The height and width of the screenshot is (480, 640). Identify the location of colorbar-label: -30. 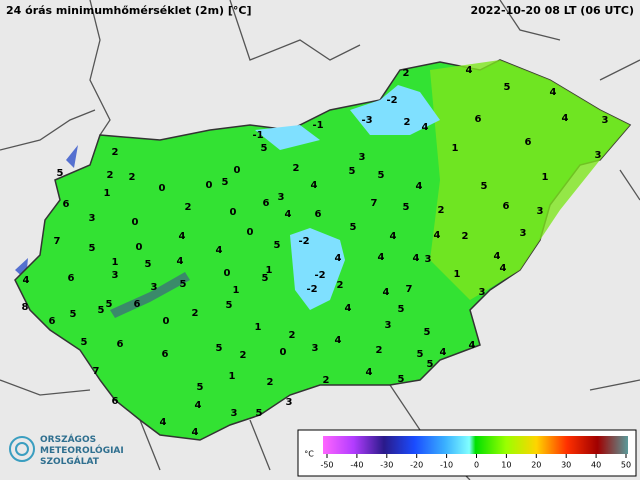
(386, 465).